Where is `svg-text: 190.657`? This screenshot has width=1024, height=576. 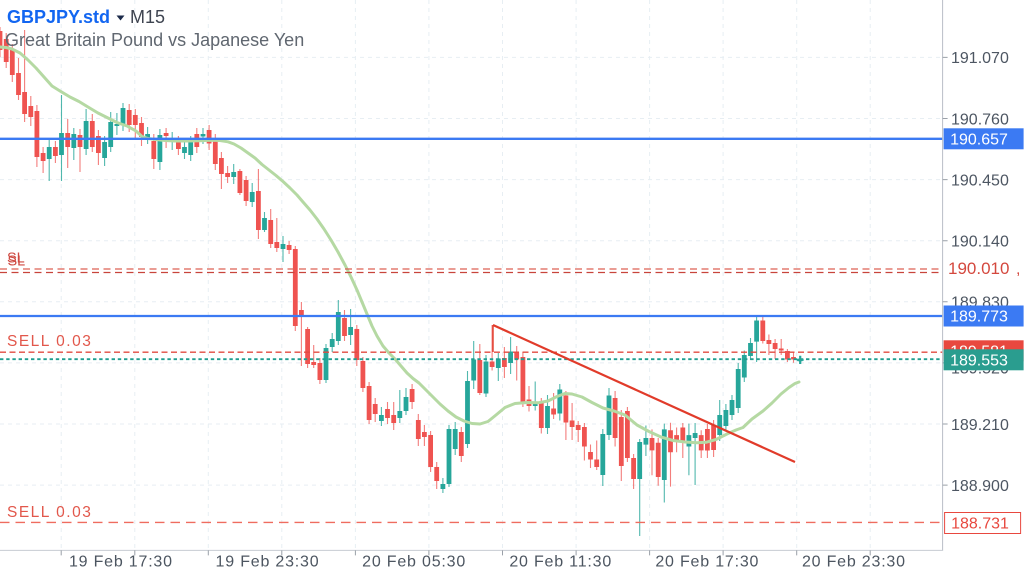
svg-text: 190.657 is located at coordinates (979, 139).